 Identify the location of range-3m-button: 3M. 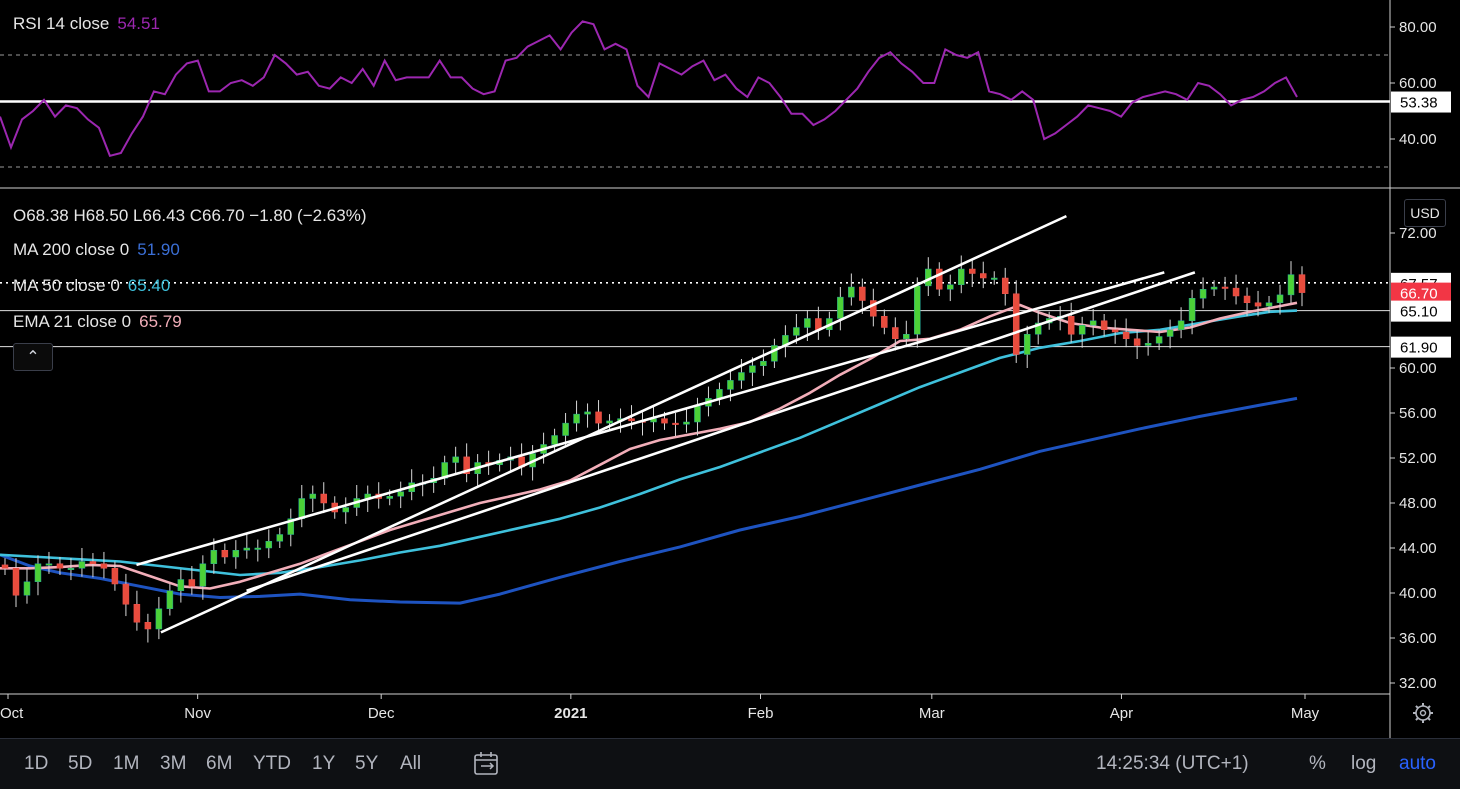
(173, 763).